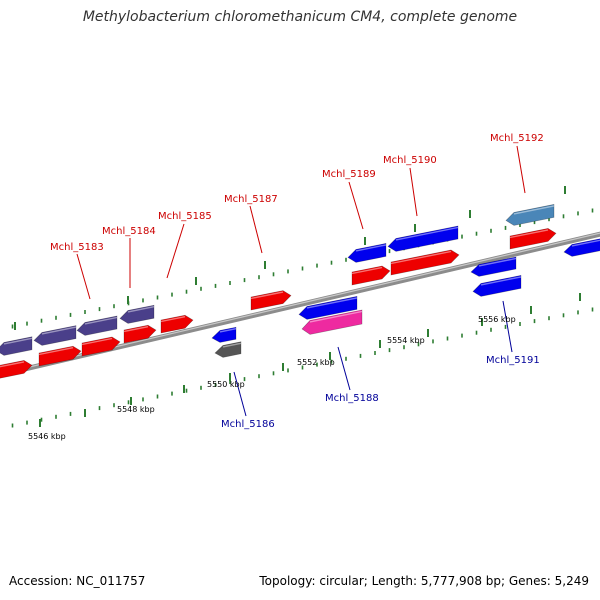 The width and height of the screenshot is (600, 600). I want to click on gene-purple-1-shine, so click(18, 341).